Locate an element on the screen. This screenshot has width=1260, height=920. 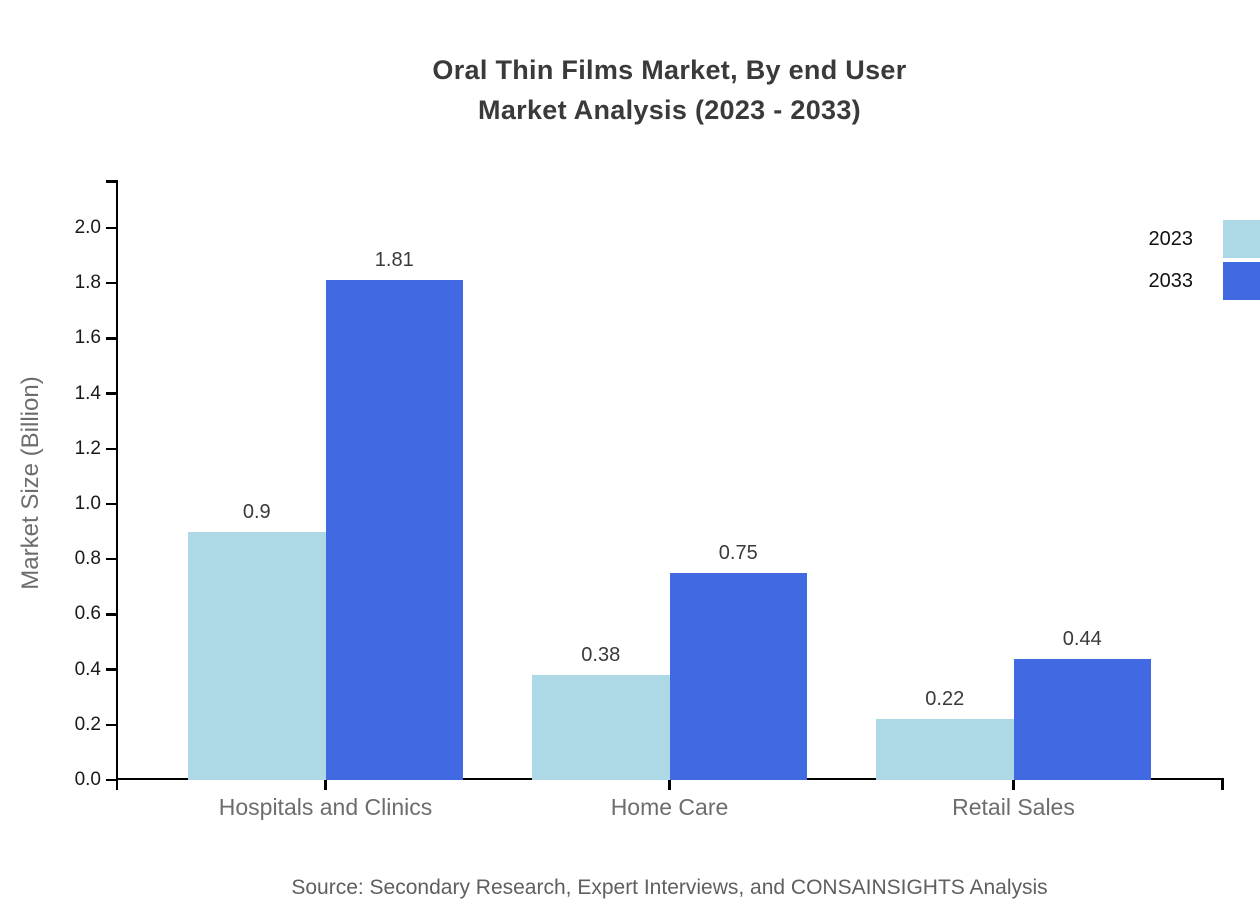
y-tick-2.0 is located at coordinates (110, 228).